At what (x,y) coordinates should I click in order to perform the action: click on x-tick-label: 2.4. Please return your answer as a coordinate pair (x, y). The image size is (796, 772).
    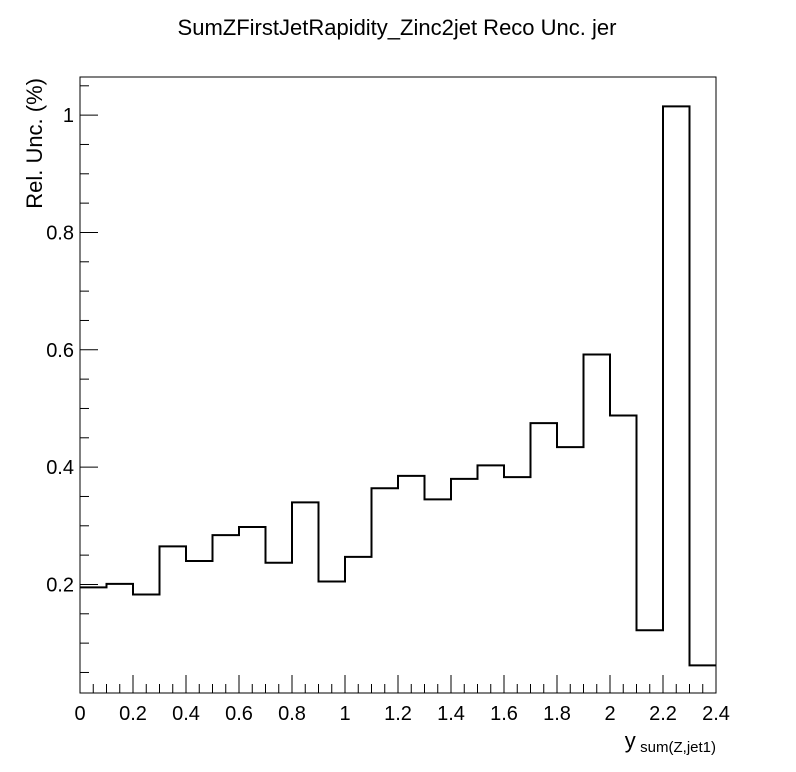
    Looking at the image, I should click on (716, 714).